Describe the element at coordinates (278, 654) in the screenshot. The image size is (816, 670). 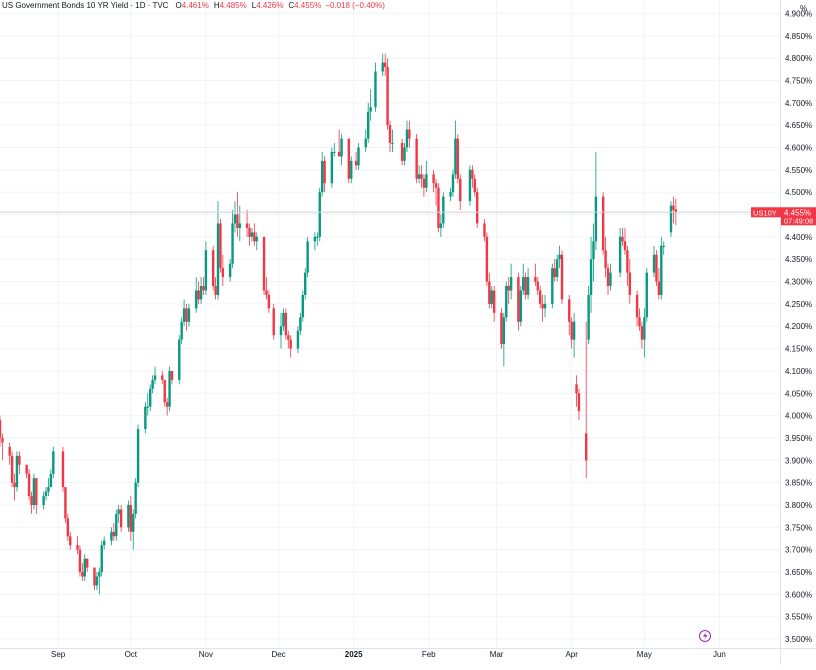
I see `x-tick-label: Dec` at that location.